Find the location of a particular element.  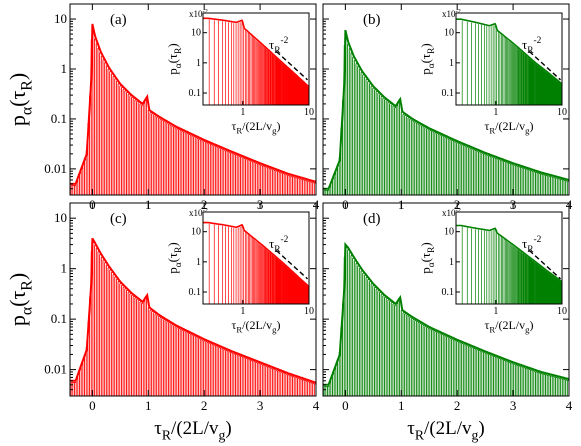

panel-label: (a) is located at coordinates (118, 20).